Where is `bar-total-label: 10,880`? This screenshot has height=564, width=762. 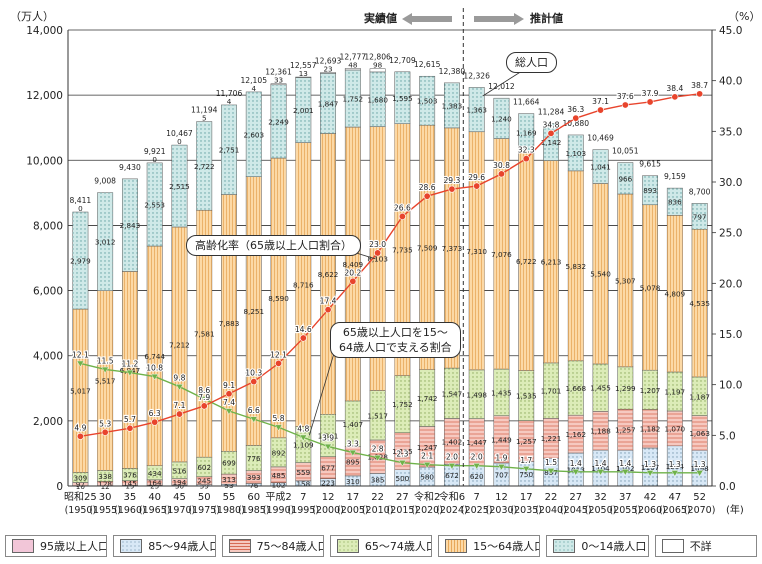 bar-total-label: 10,880 is located at coordinates (575, 123).